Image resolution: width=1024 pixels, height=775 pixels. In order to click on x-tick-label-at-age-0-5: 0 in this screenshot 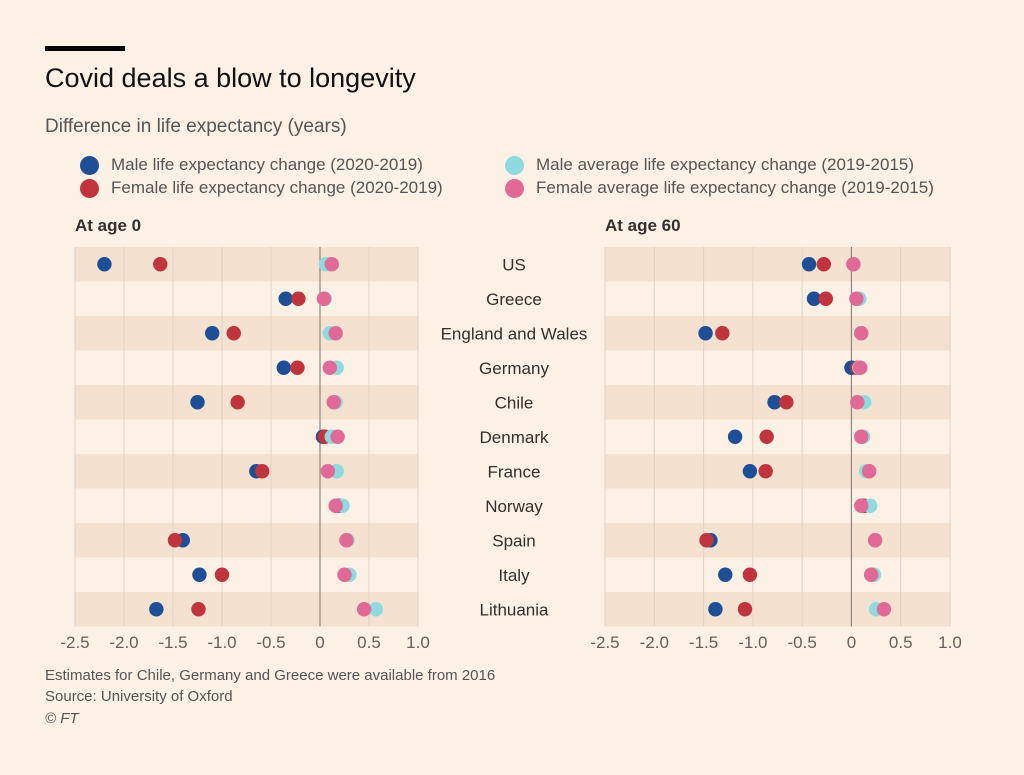, I will do `click(319, 642)`.